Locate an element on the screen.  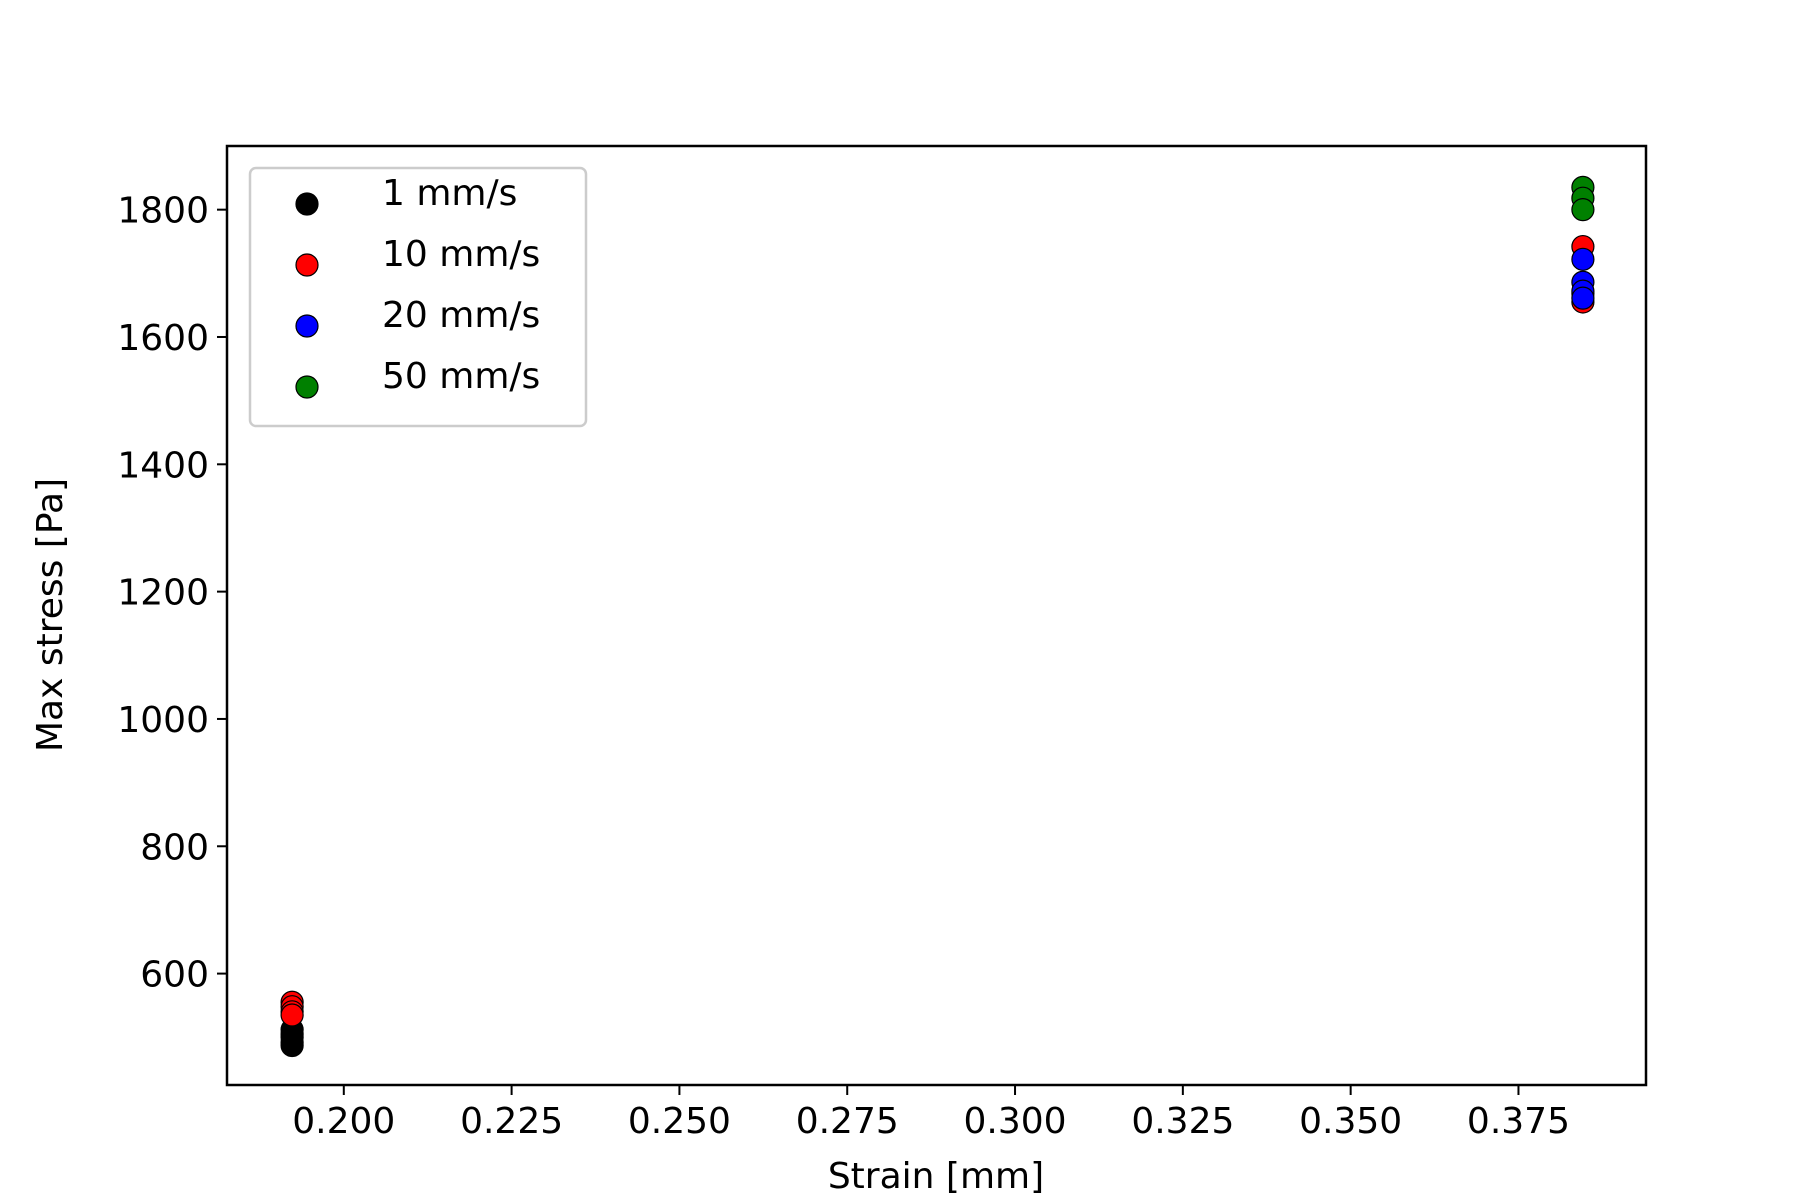
legend-label: 20 mm/s is located at coordinates (461, 315).